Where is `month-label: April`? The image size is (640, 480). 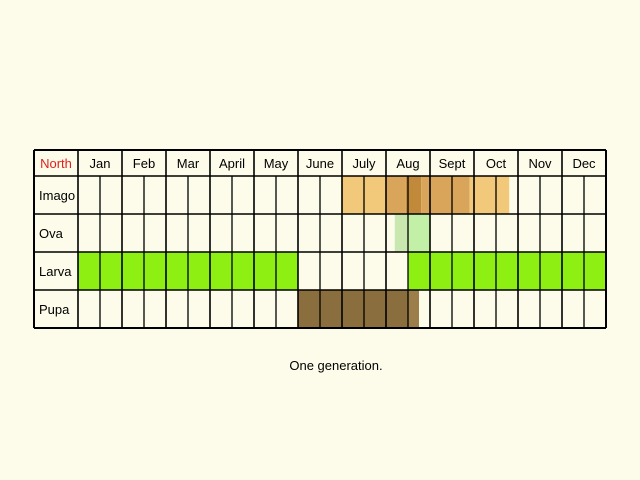
month-label: April is located at coordinates (232, 163).